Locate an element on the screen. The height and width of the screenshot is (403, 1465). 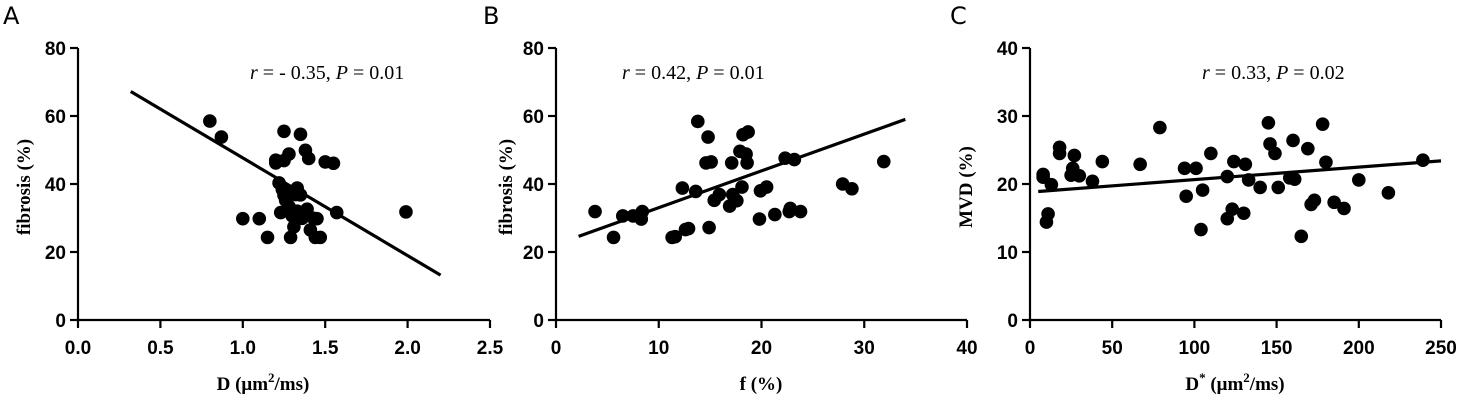
x-axis-title: D* (μm2/ms) is located at coordinates (1234, 382).